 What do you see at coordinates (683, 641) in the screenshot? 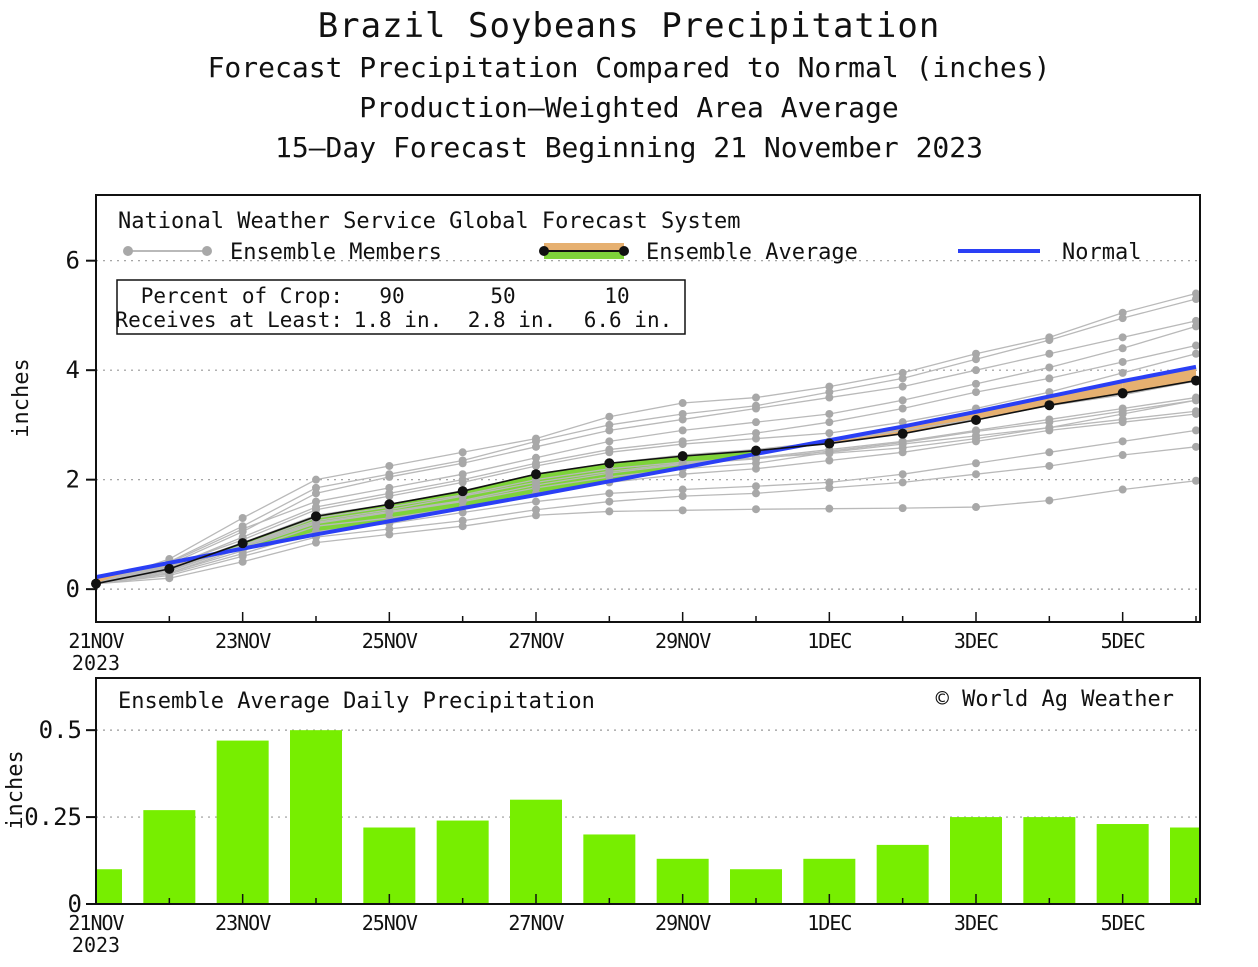
I see `top-x-tick-label: 29NOV` at bounding box center [683, 641].